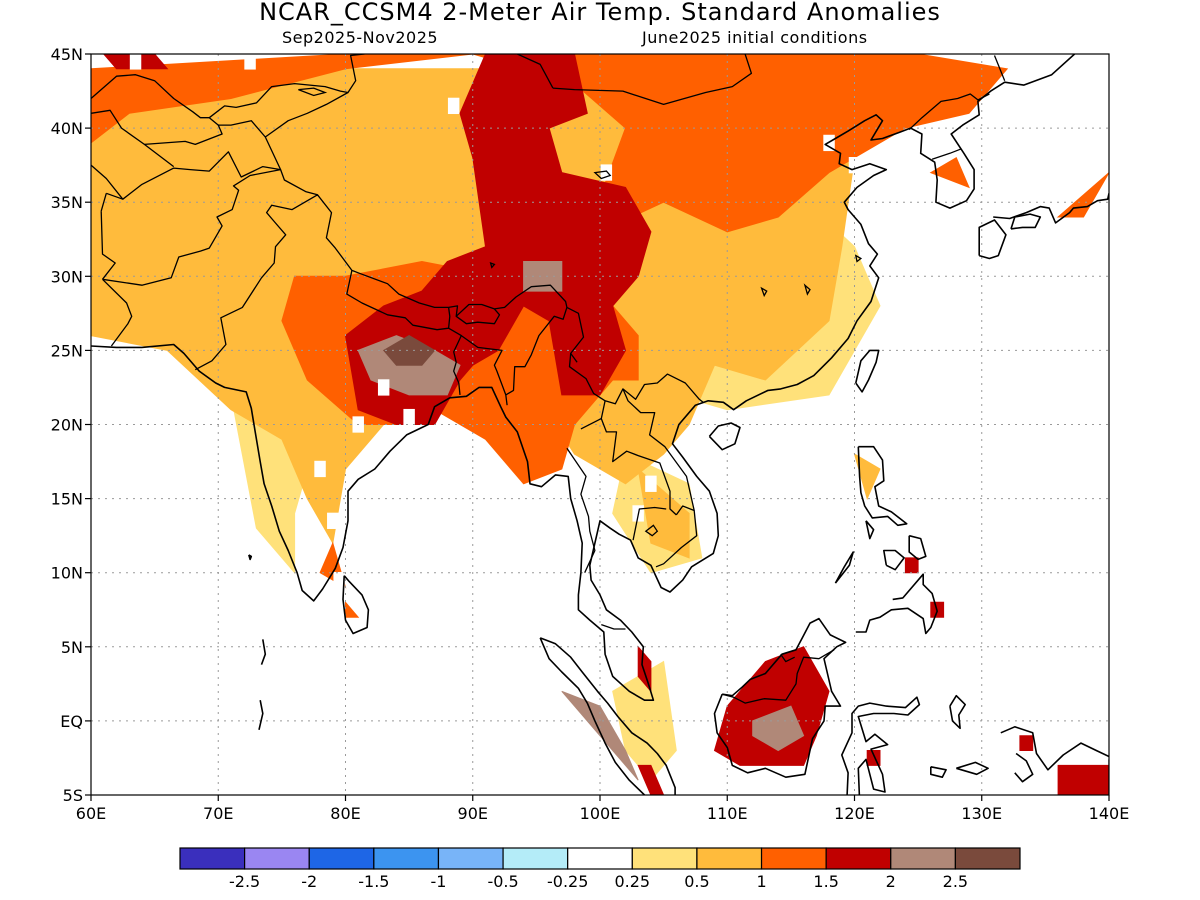 The image size is (1200, 900). Describe the element at coordinates (67, 499) in the screenshot. I see `lat-tick-label-6: 15N` at that location.